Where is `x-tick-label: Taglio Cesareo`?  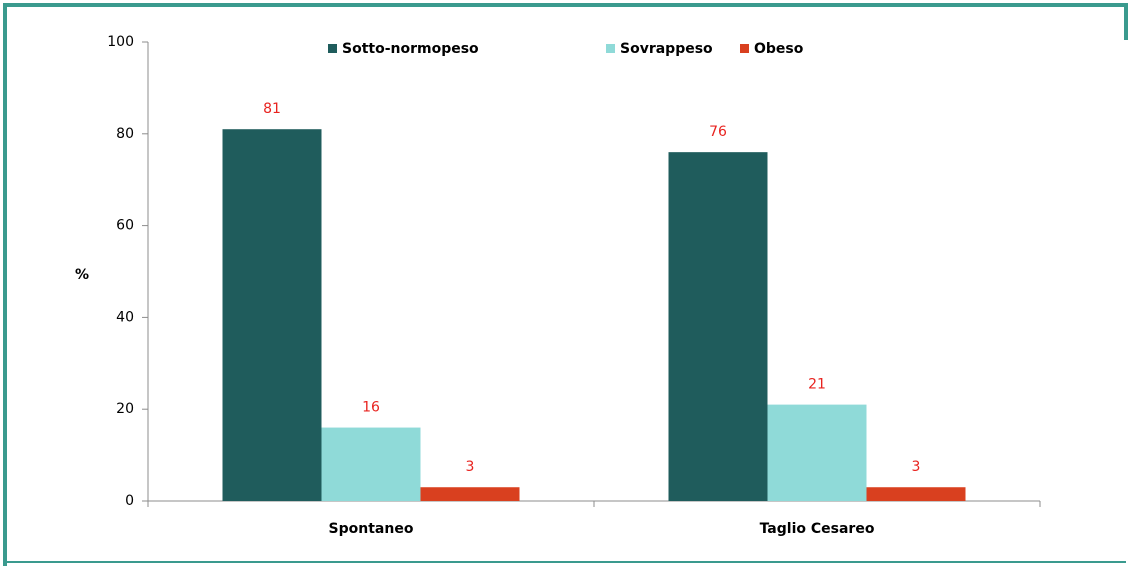 x-tick-label: Taglio Cesareo is located at coordinates (817, 529).